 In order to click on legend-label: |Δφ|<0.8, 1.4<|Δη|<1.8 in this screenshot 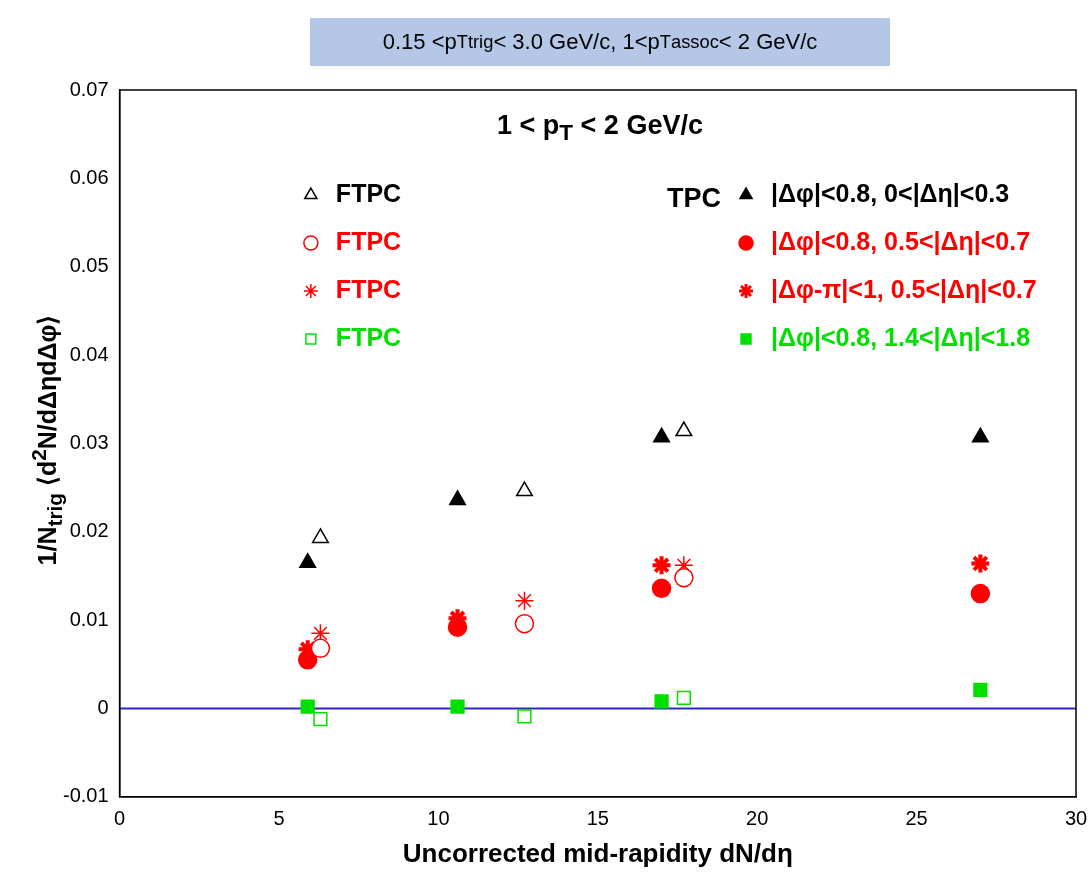, I will do `click(901, 336)`.